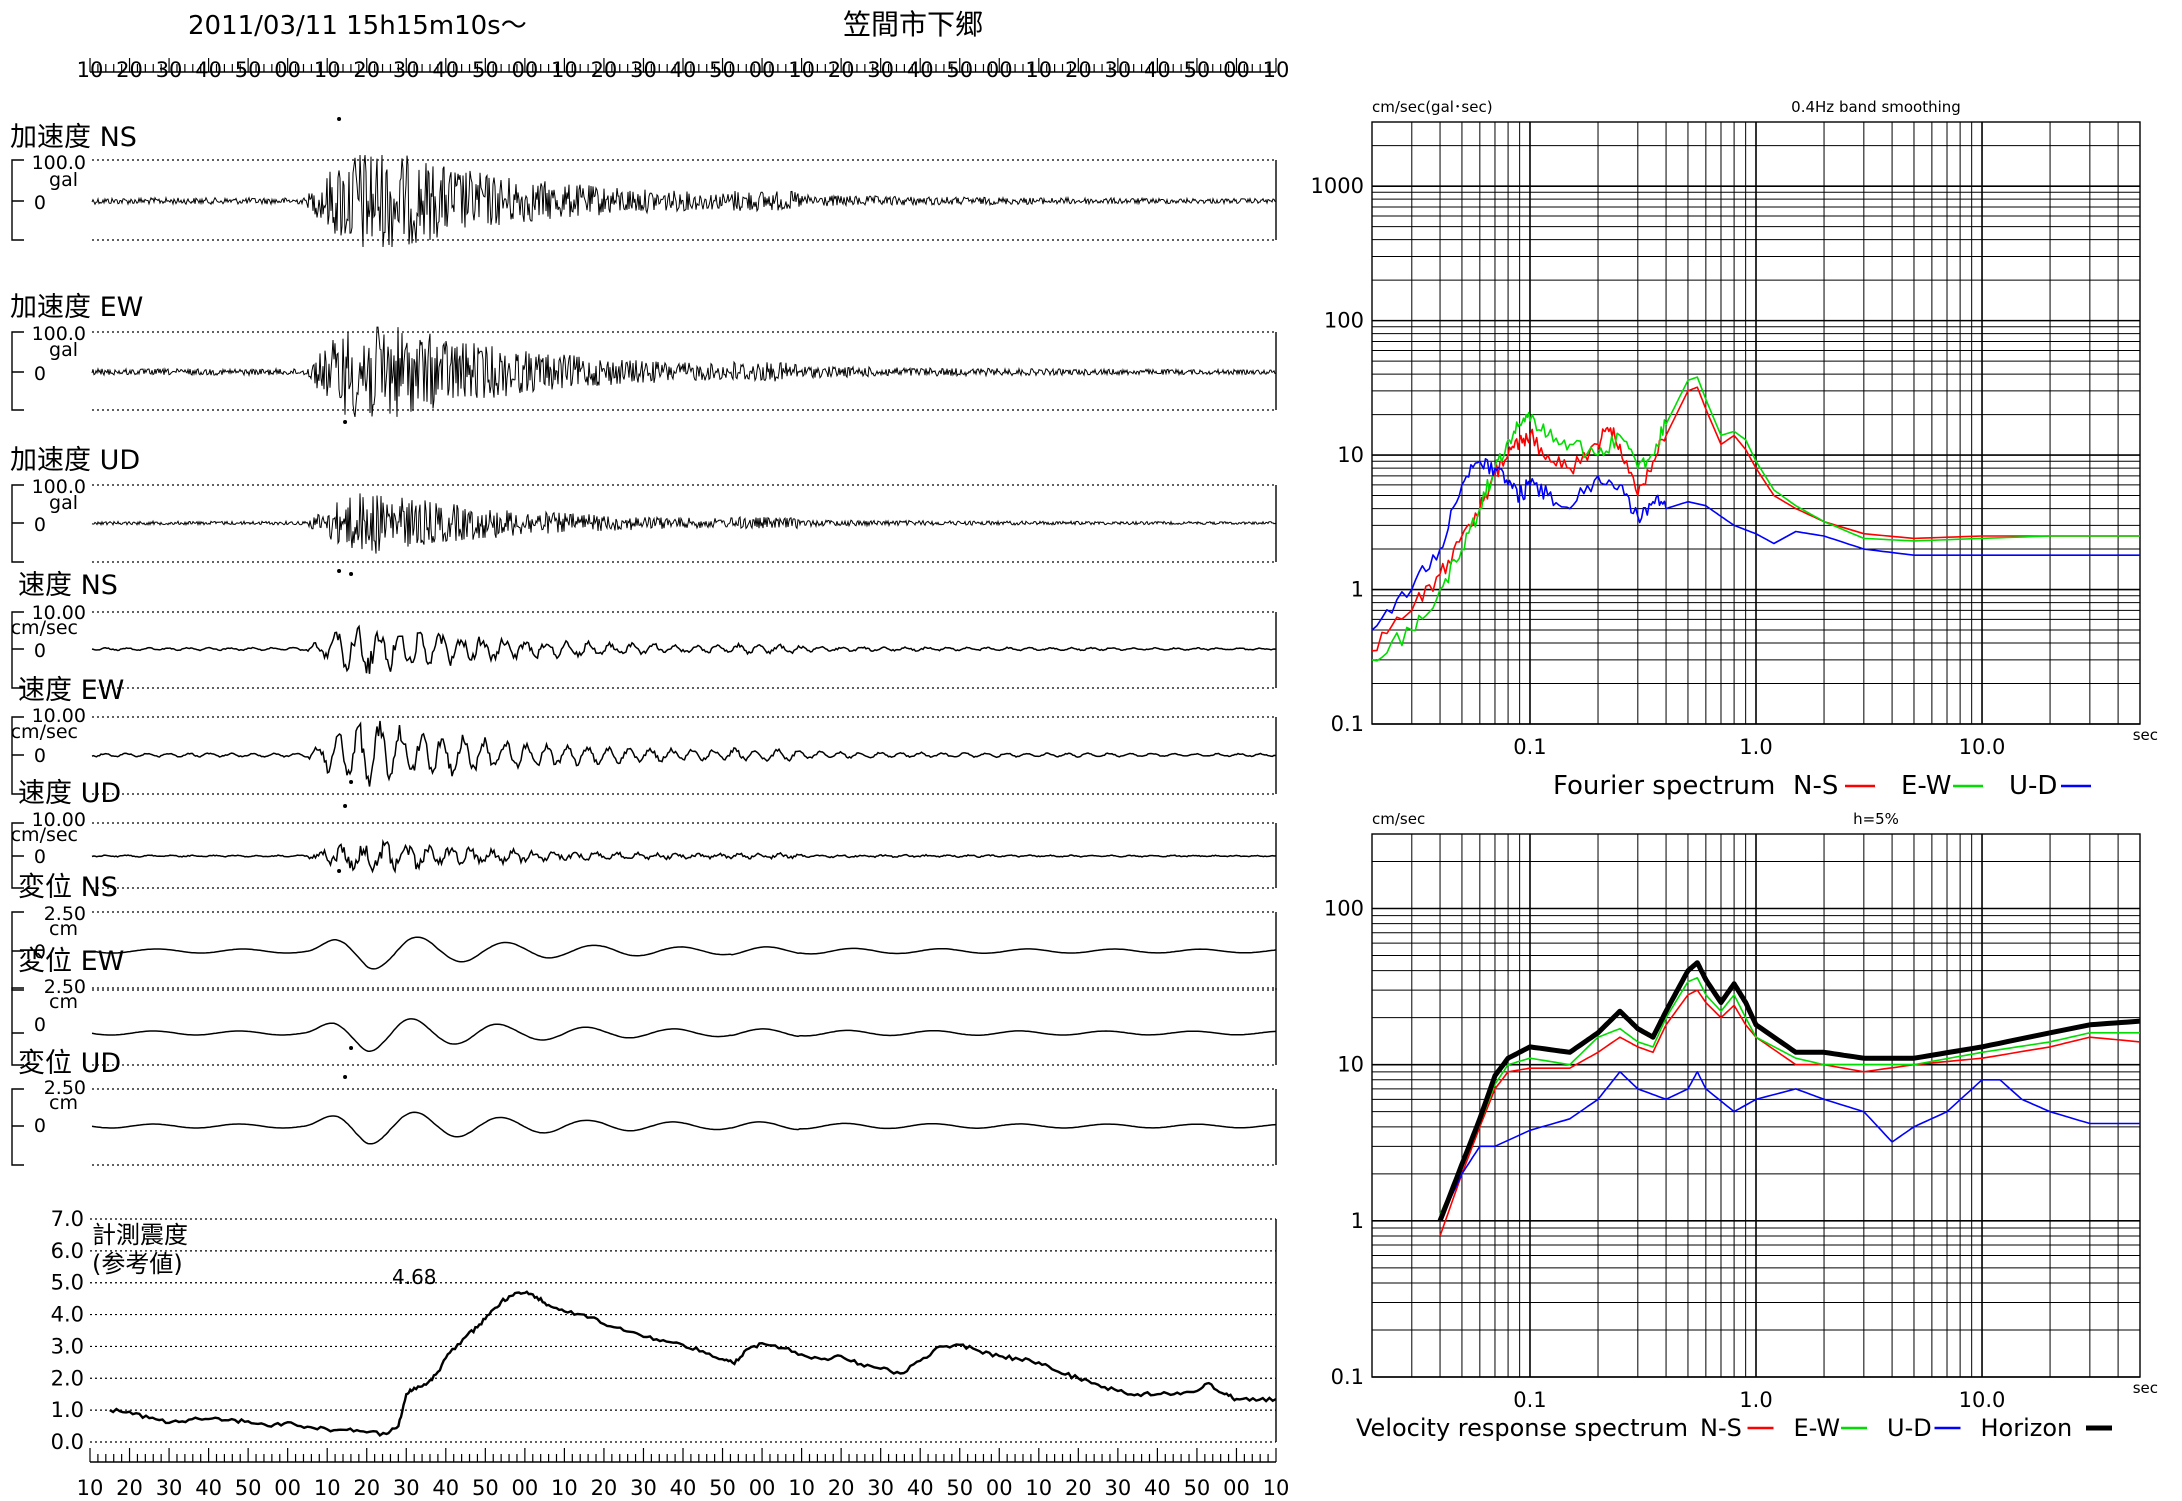 Image resolution: width=2182 pixels, height=1501 pixels. Describe the element at coordinates (1337, 186) in the screenshot. I see `ytick-label: 1000` at that location.